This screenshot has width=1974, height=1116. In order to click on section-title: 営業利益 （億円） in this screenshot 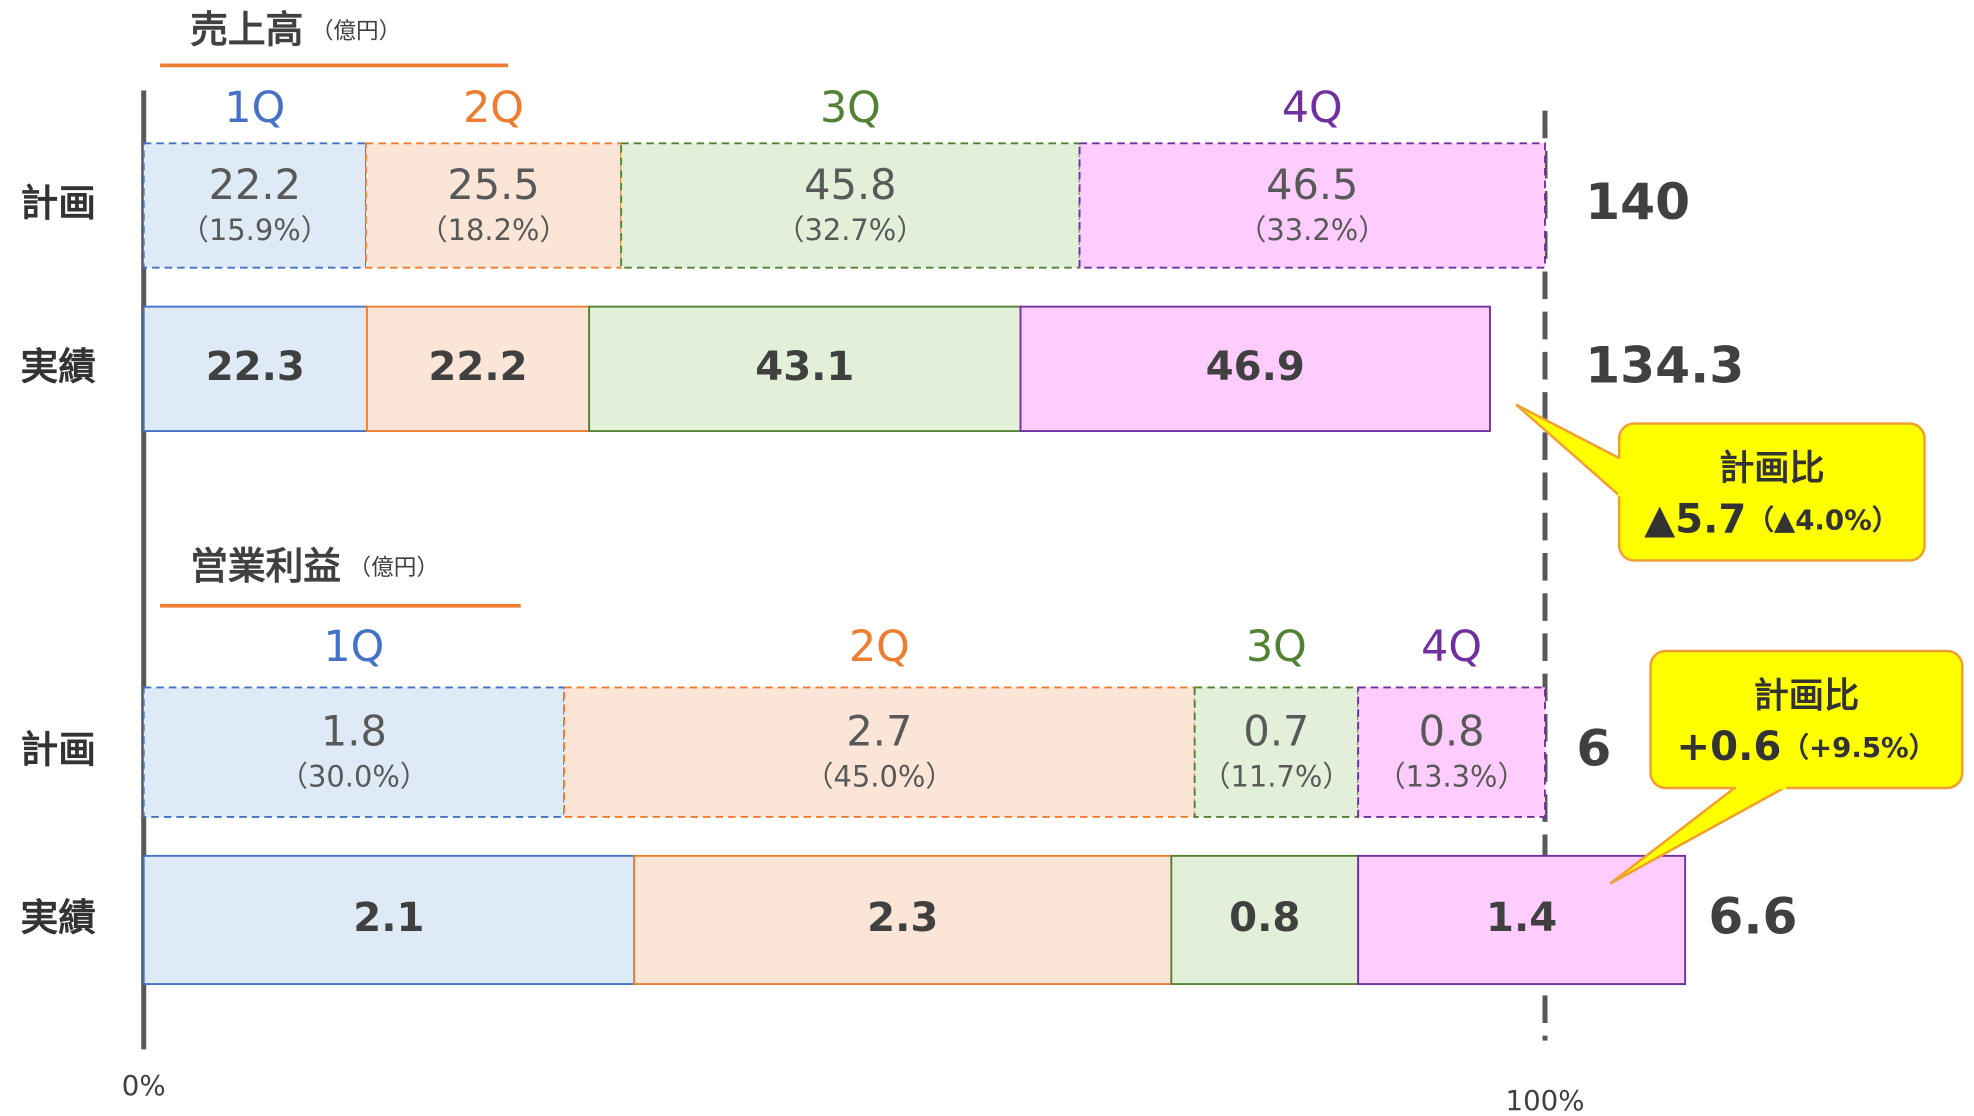, I will do `click(314, 566)`.